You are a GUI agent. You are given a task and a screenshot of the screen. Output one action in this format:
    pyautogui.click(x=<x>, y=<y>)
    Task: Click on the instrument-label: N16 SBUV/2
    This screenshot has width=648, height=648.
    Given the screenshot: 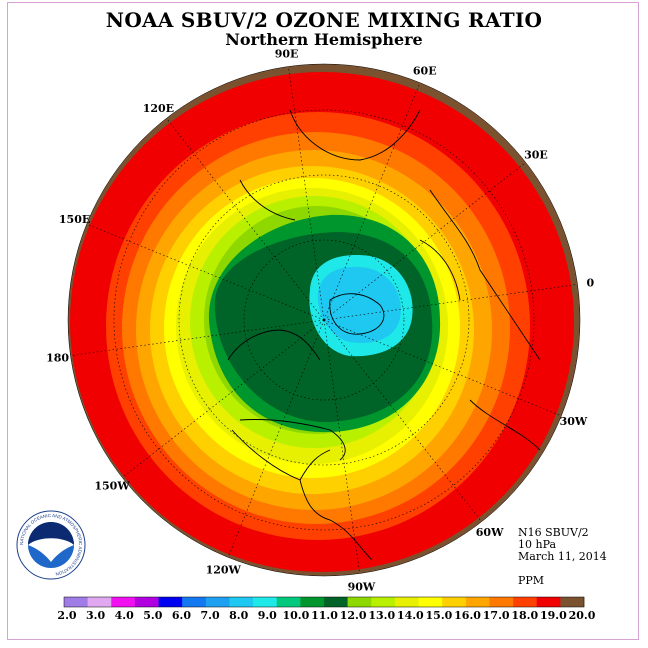 What is the action you would take?
    pyautogui.click(x=553, y=532)
    